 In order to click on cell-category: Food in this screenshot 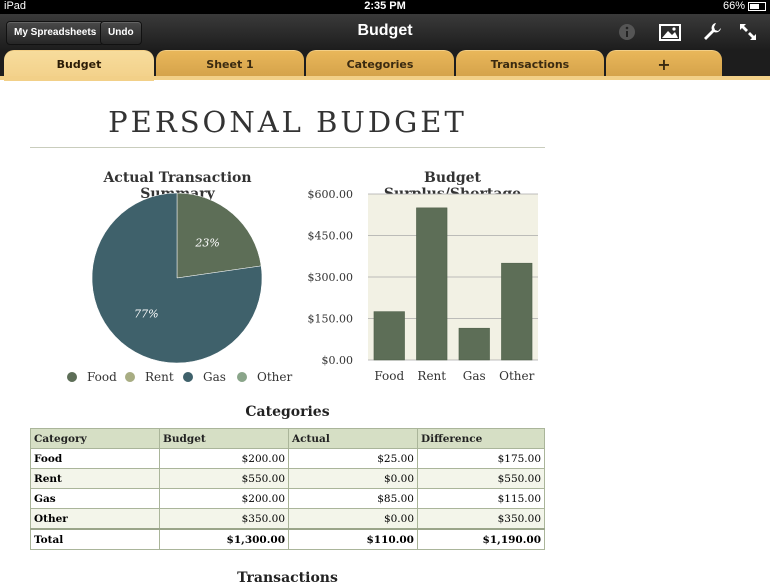, I will do `click(95, 458)`.